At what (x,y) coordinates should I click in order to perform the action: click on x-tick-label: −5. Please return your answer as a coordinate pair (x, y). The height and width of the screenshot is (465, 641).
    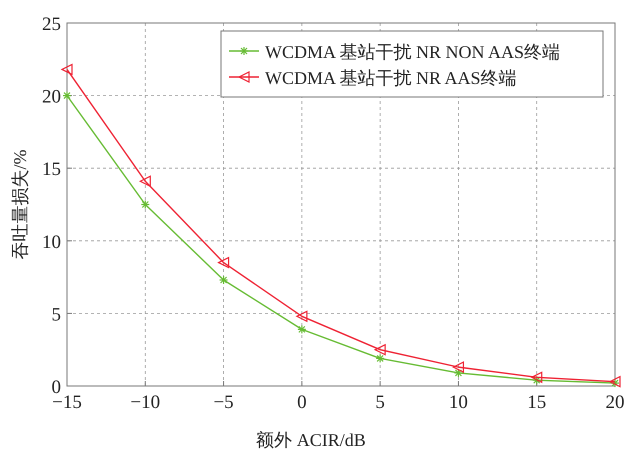
    Looking at the image, I should click on (223, 402).